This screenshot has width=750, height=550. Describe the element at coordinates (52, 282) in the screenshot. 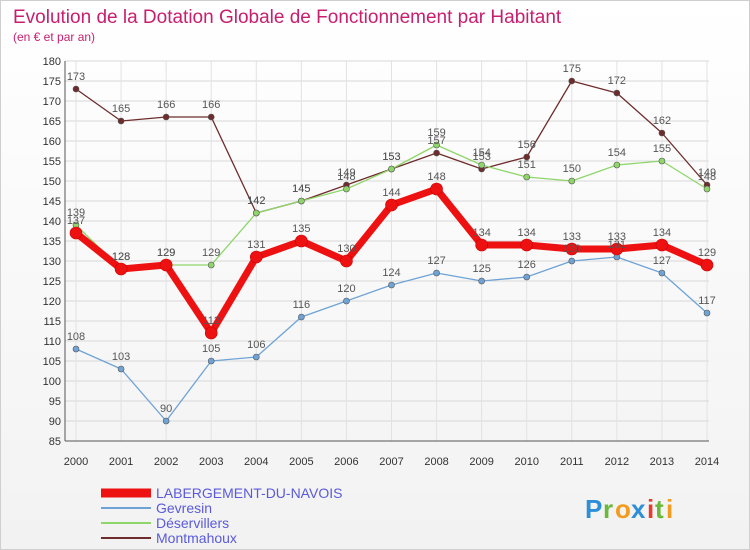

I see `y-tick-label: 125` at that location.